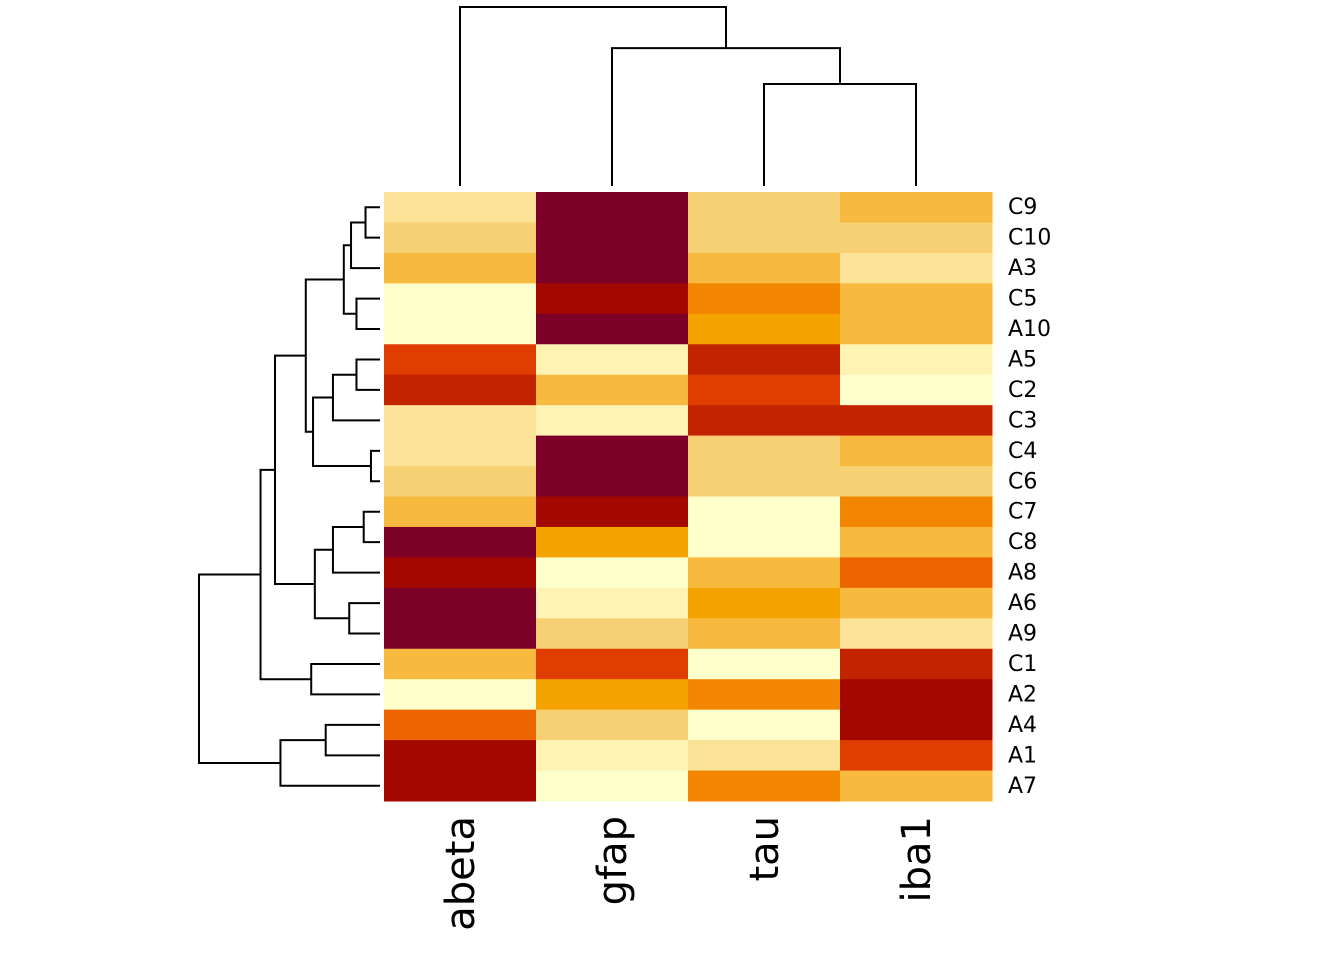 Image resolution: width=1344 pixels, height=960 pixels. I want to click on heatmap-cell-C1-abeta, so click(460, 664).